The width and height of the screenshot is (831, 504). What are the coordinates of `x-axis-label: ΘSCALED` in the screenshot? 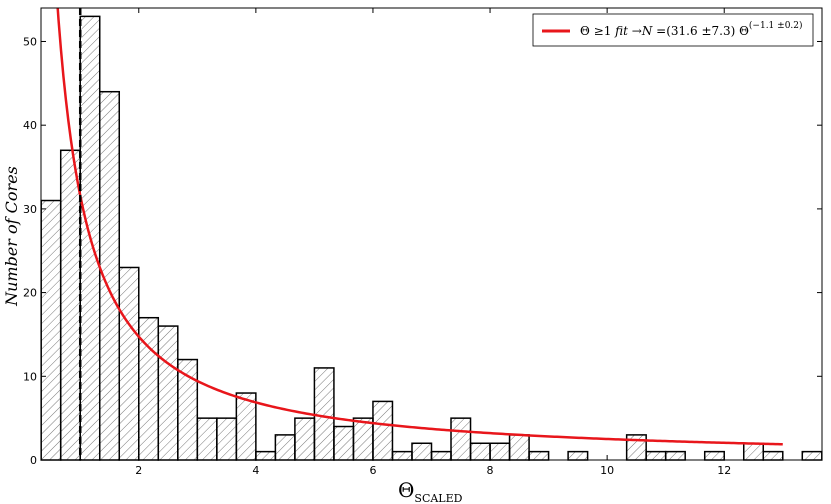 It's located at (430, 491).